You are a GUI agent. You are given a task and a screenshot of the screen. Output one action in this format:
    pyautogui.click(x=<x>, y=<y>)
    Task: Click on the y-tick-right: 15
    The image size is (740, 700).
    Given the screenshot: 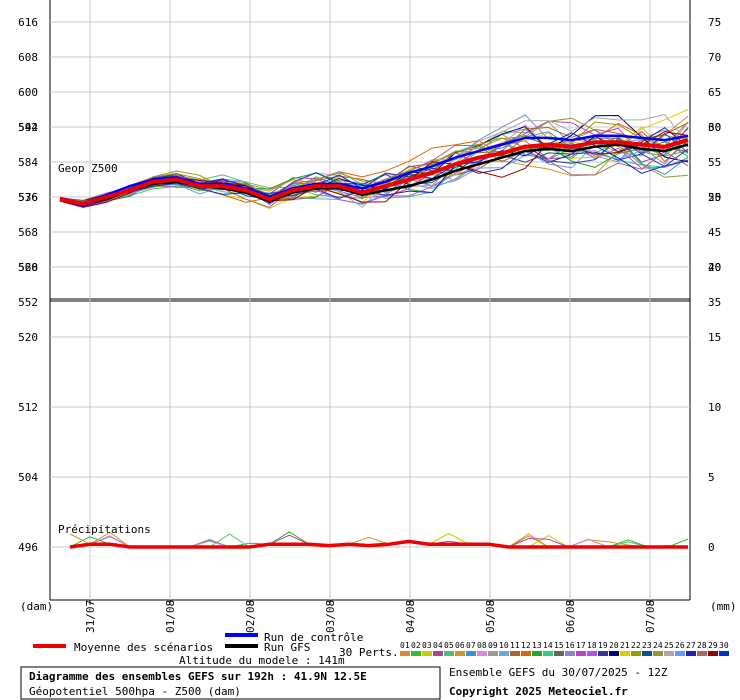 What is the action you would take?
    pyautogui.click(x=714, y=337)
    